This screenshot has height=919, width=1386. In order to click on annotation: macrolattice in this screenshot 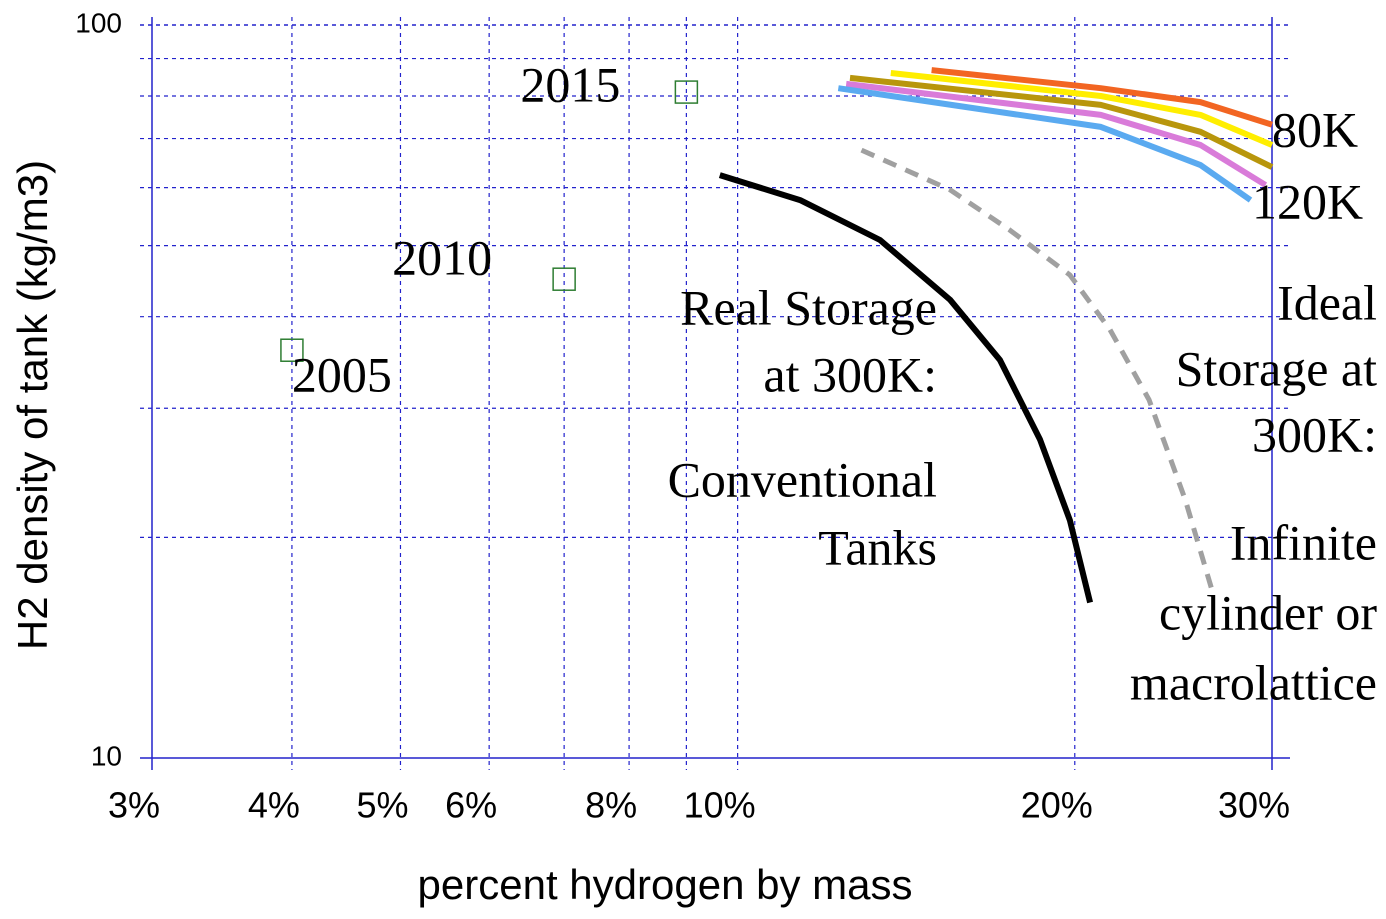, I will do `click(1253, 682)`.